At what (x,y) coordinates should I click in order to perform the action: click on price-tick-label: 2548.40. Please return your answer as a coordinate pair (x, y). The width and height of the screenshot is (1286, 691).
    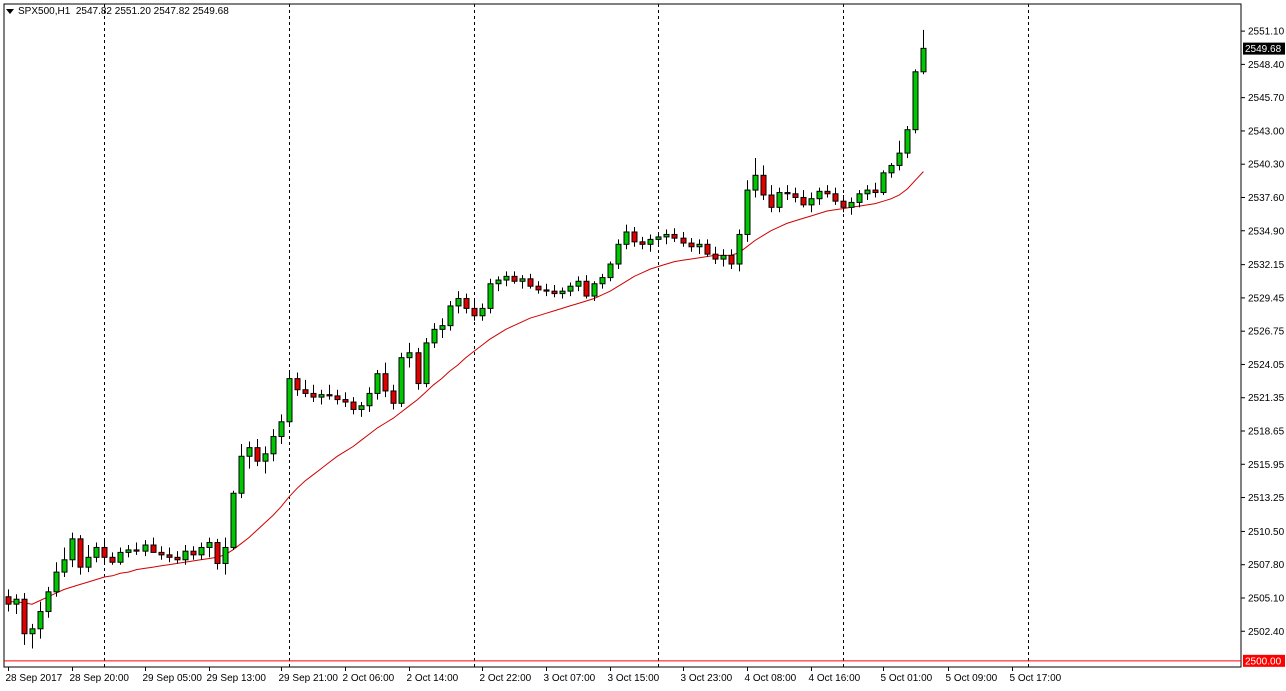
    Looking at the image, I should click on (1266, 65).